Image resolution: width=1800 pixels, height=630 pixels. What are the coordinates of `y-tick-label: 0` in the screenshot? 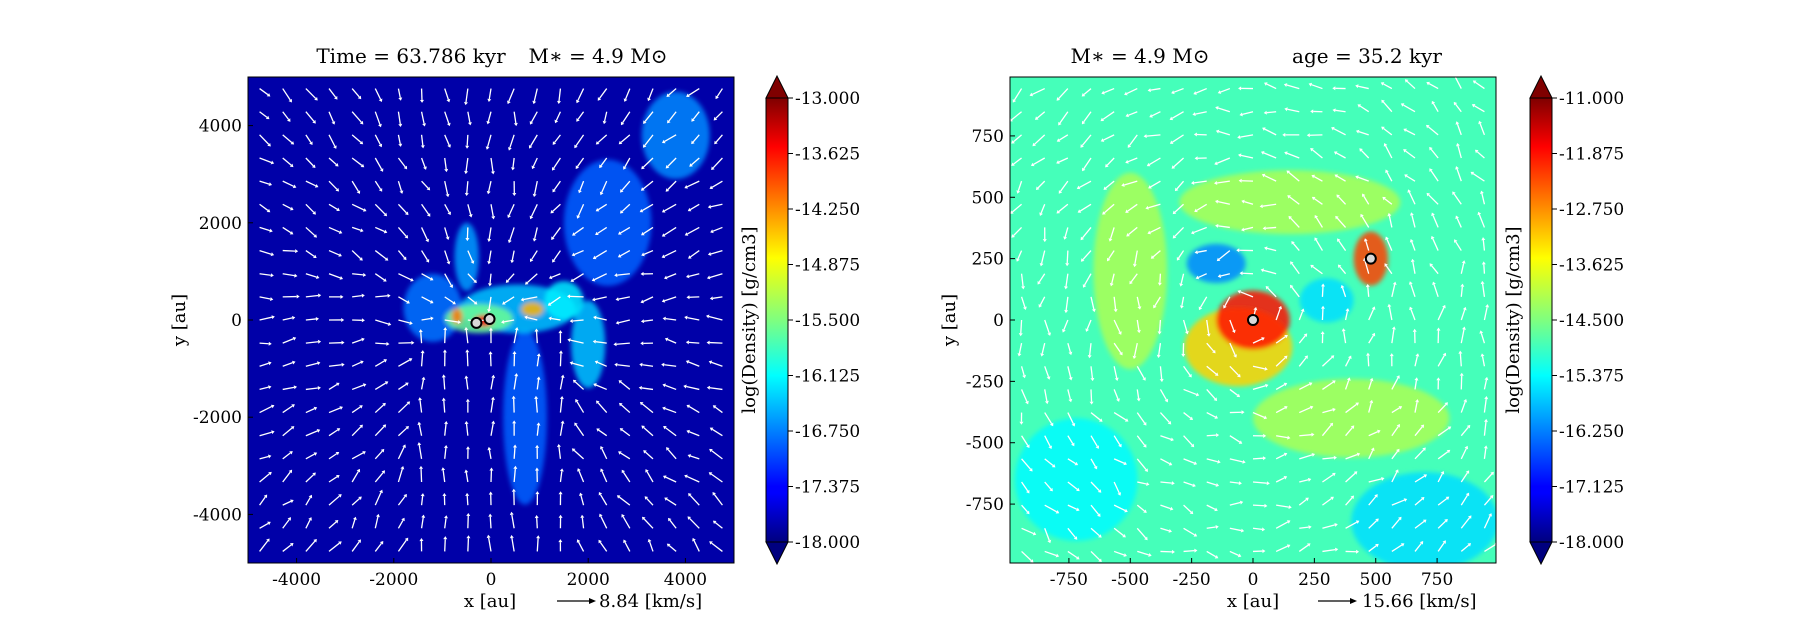 It's located at (998, 321).